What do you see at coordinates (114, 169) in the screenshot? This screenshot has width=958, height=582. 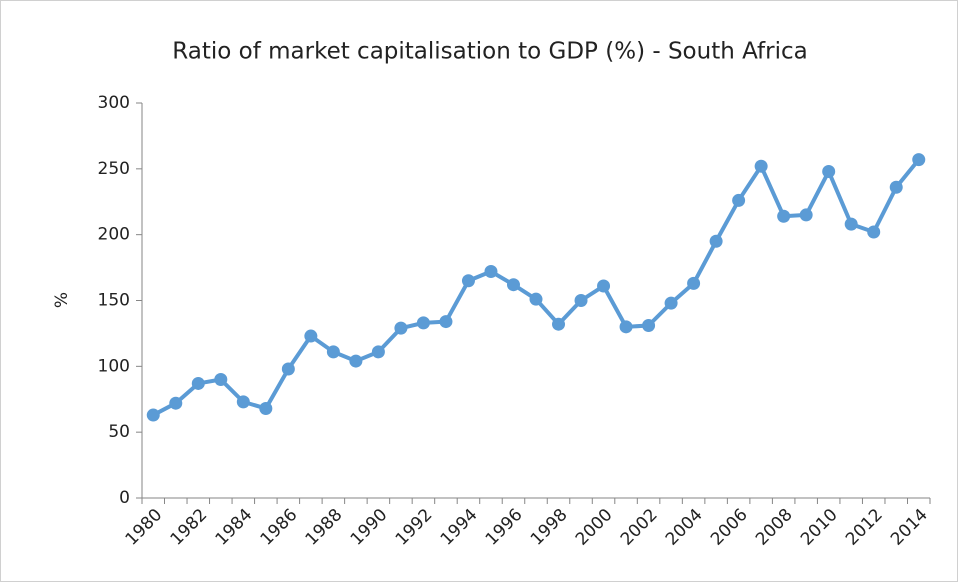 I see `y-tick-label: 250` at bounding box center [114, 169].